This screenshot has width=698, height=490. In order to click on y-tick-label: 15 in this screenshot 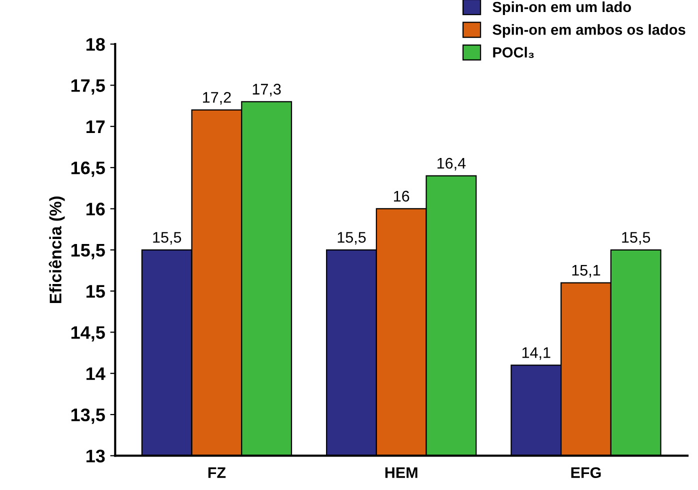, I will do `click(95, 291)`.